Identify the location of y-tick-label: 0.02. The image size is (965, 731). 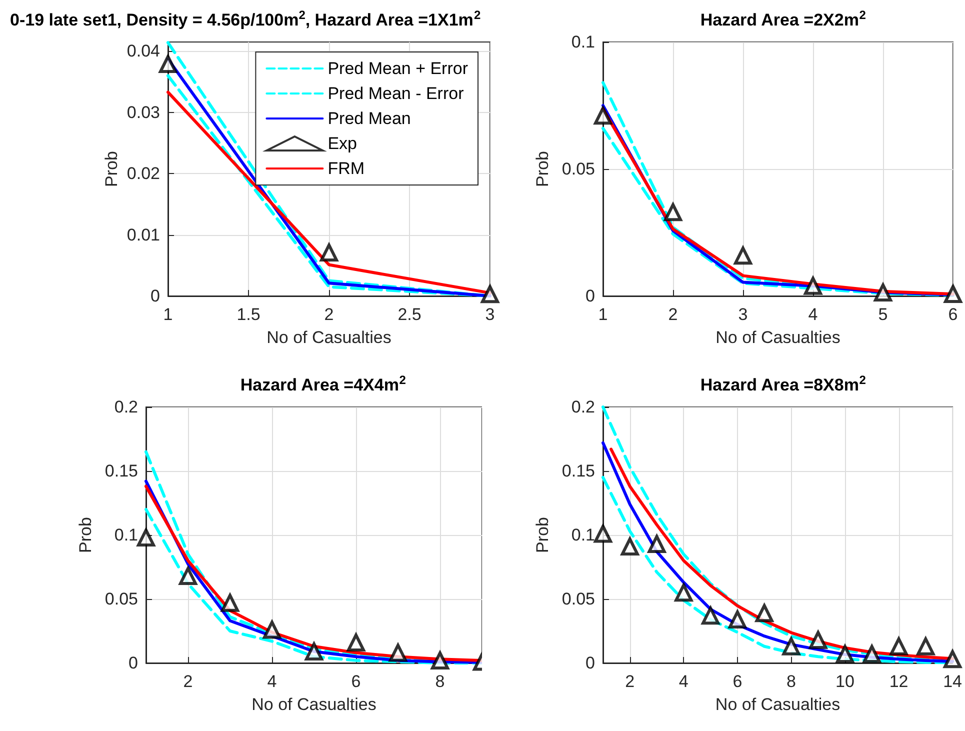
(143, 174).